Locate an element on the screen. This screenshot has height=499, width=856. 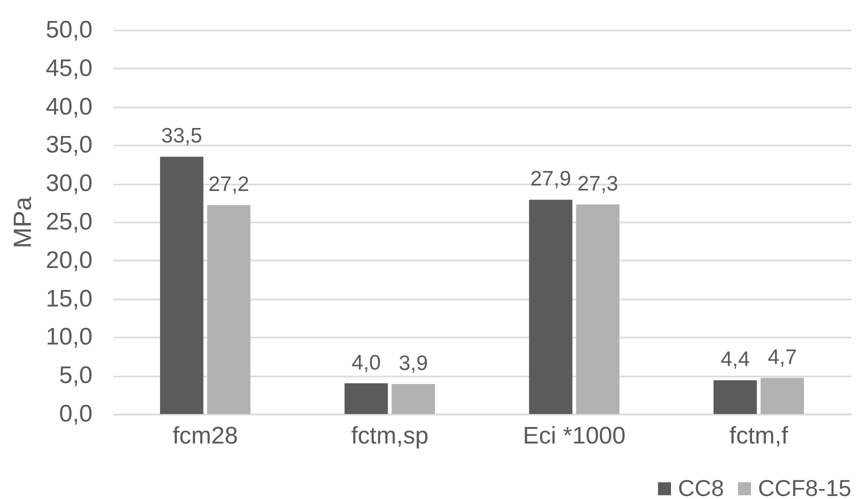
data-label: 33,5 is located at coordinates (181, 136).